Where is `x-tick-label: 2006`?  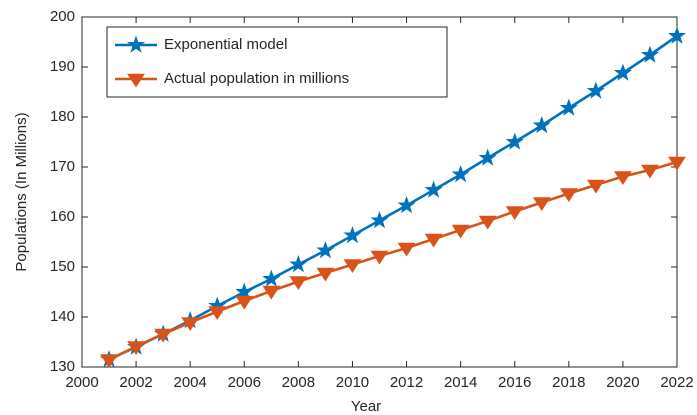 x-tick-label: 2006 is located at coordinates (244, 382).